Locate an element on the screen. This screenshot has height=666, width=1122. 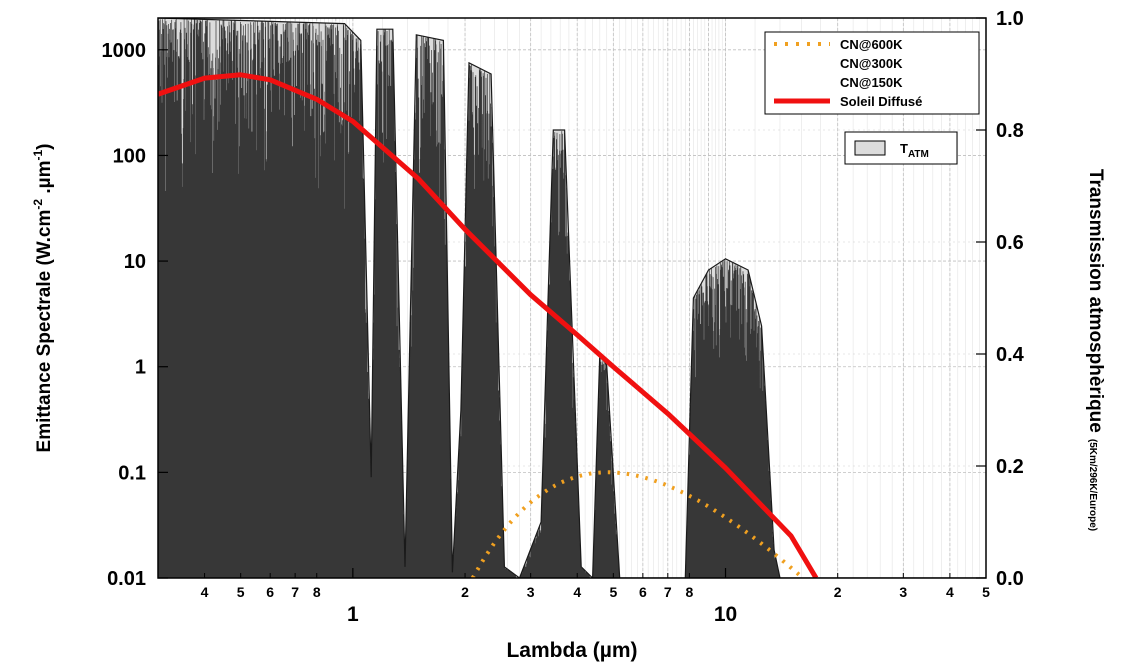
y-left-tick-label: 1000 is located at coordinates (124, 51).